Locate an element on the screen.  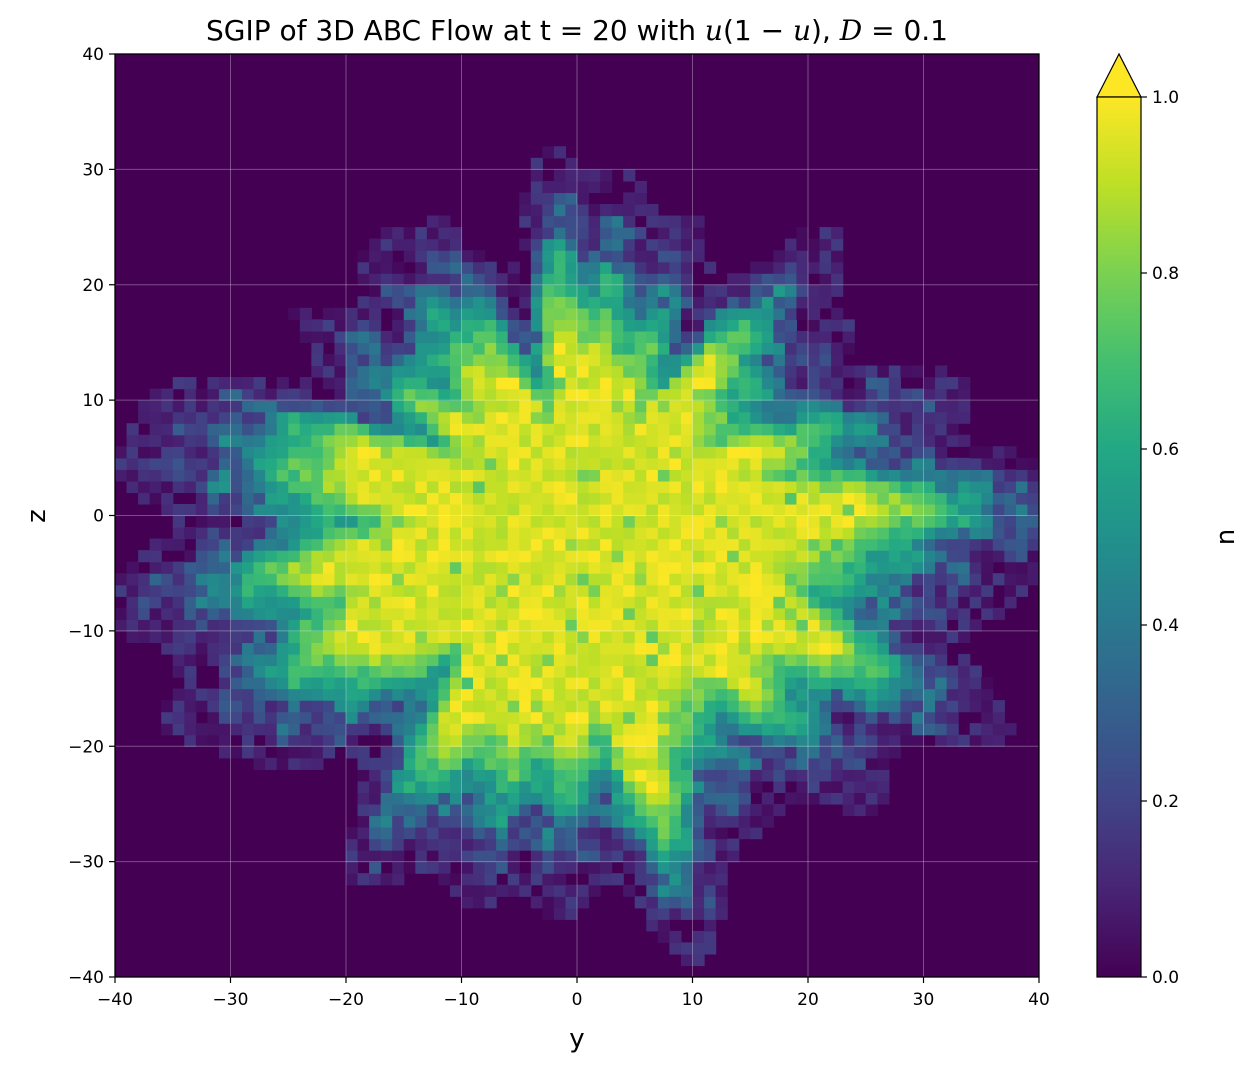
colorbar-tick-label: 0.2 is located at coordinates (1165, 802).